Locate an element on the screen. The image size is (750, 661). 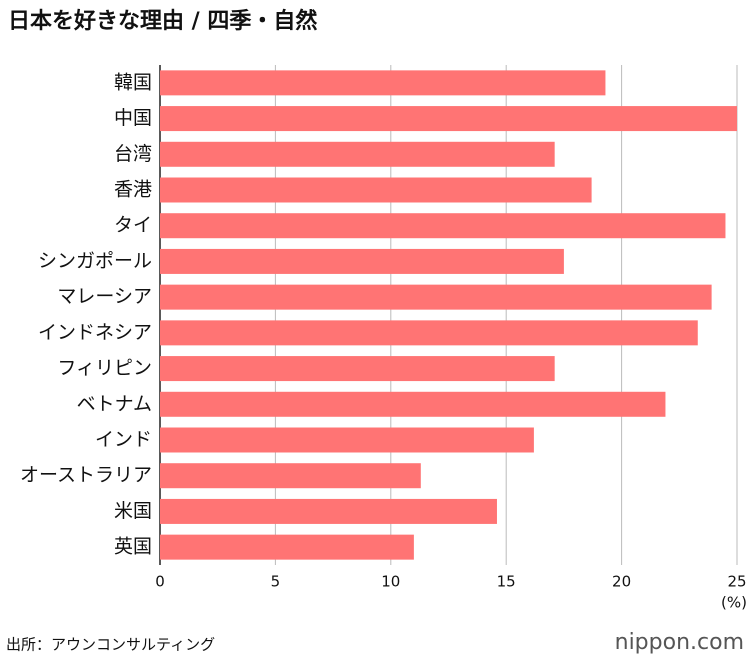
y-tick-label: 香港 is located at coordinates (133, 190).